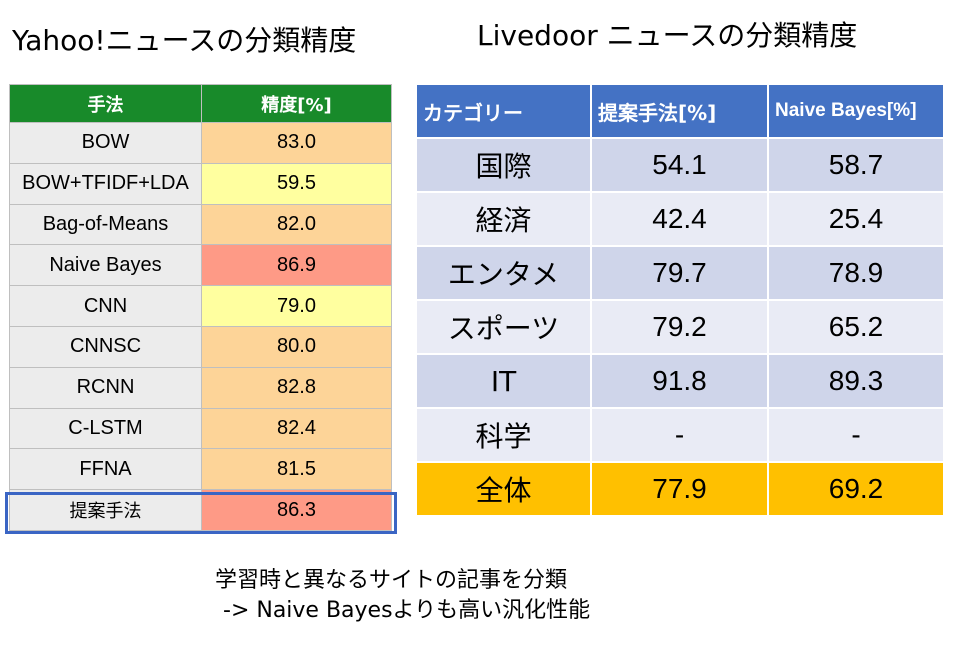 The image size is (955, 645). Describe the element at coordinates (503, 111) in the screenshot. I see `livedoor-header-category: カテゴリー` at that location.